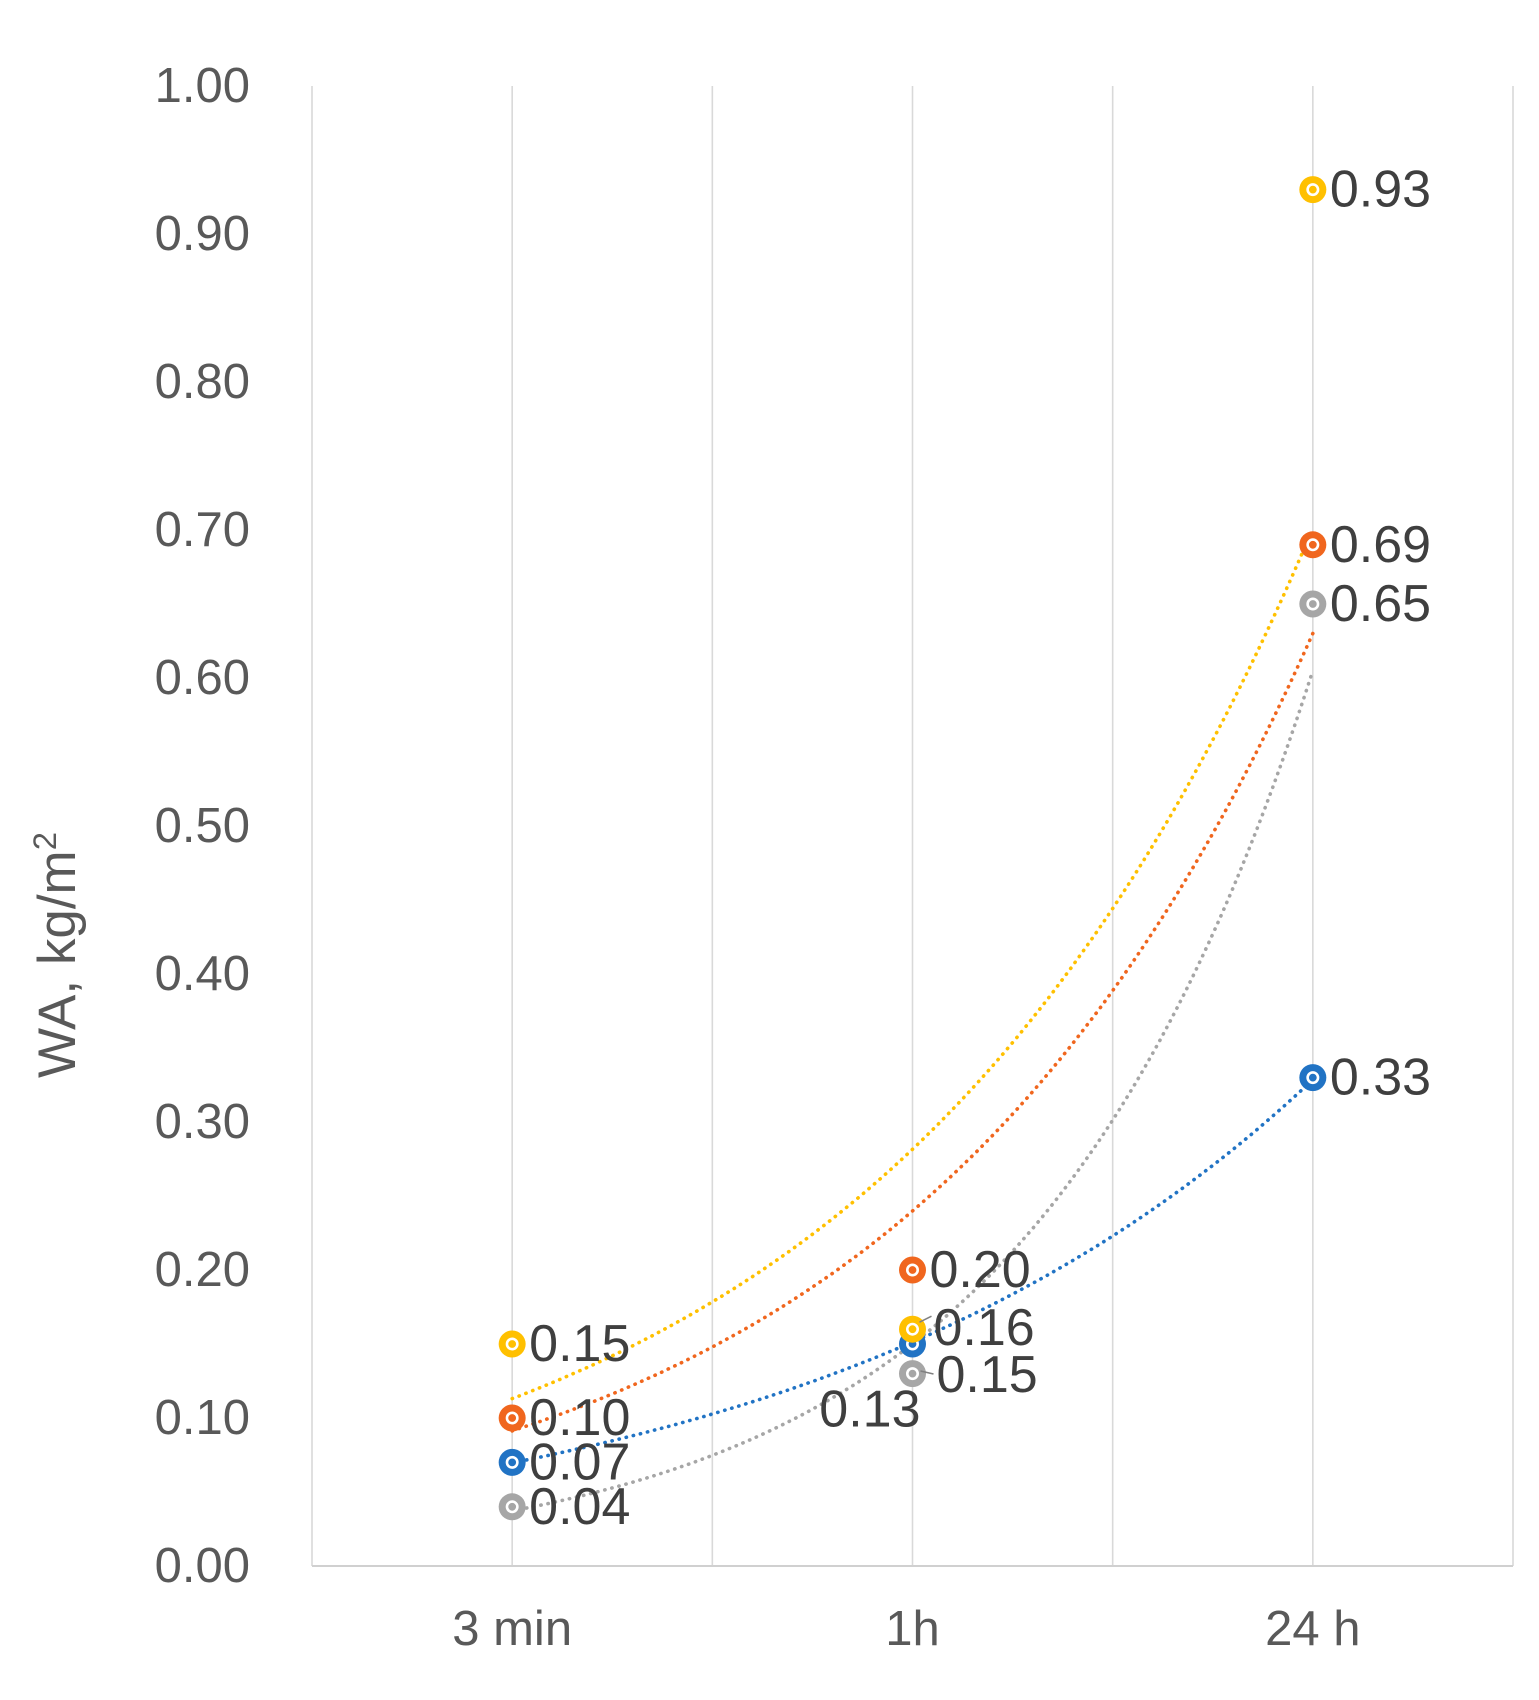 The height and width of the screenshot is (1700, 1539). What do you see at coordinates (579, 1344) in the screenshot?
I see `gold-data-label-0: 0.15` at bounding box center [579, 1344].